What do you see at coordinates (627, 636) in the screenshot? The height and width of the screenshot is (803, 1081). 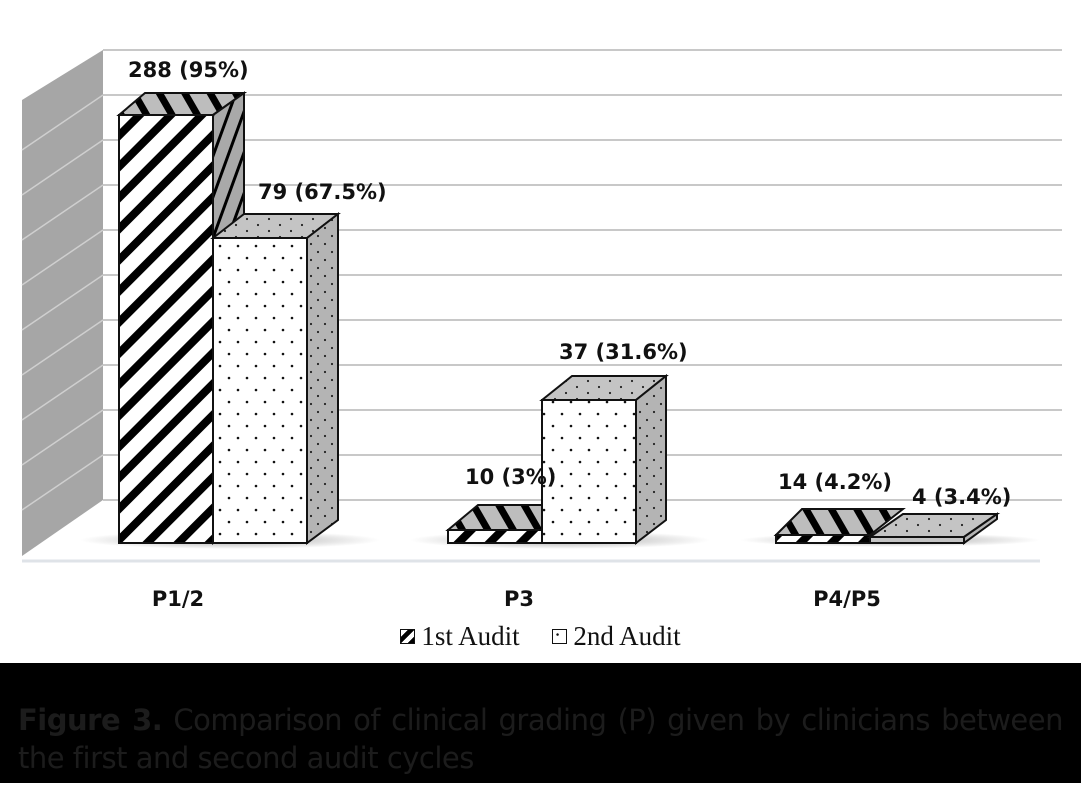 I see `legend-label: 2nd Audit` at bounding box center [627, 636].